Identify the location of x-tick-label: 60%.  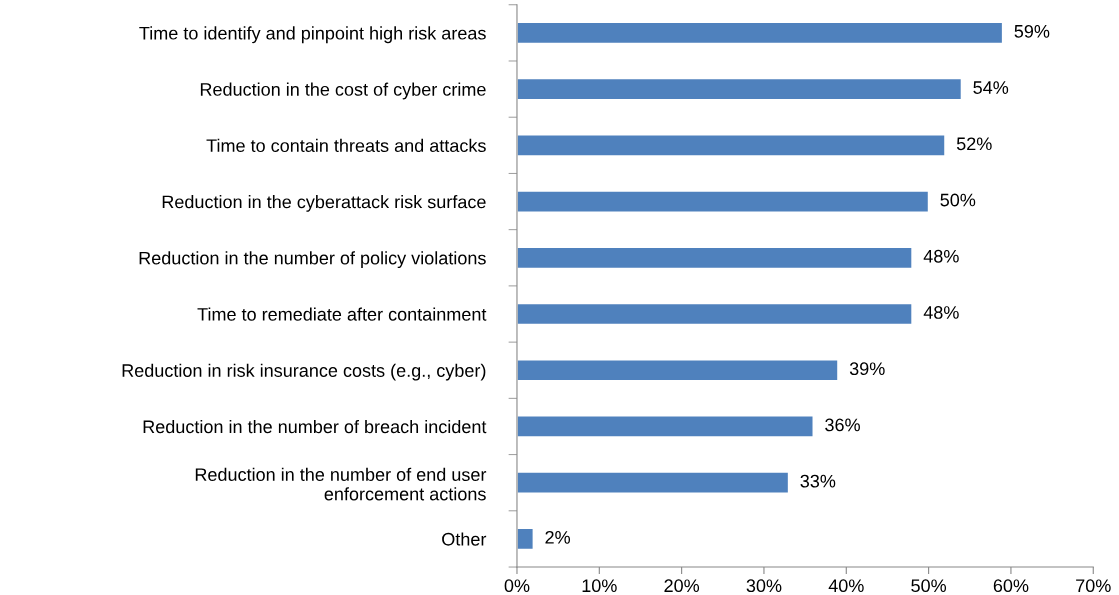
(1011, 586).